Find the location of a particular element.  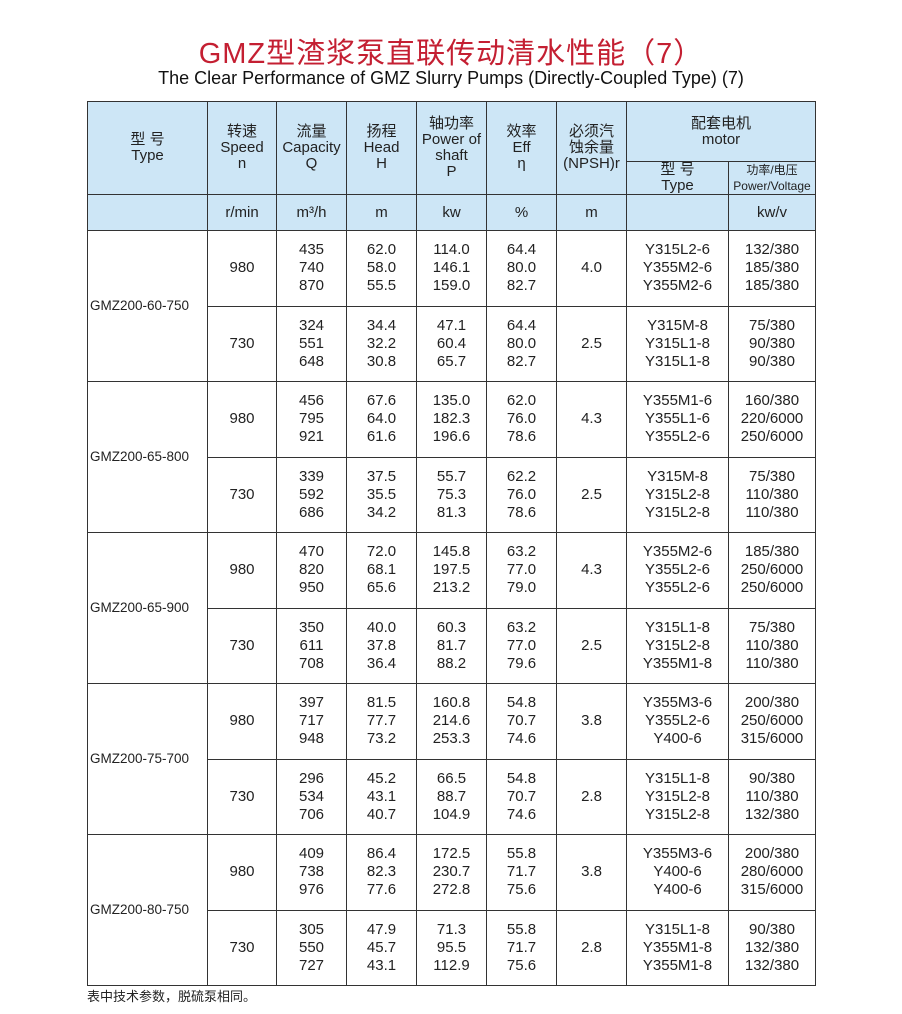

capacity-cell-value: 339 is located at coordinates (311, 476).